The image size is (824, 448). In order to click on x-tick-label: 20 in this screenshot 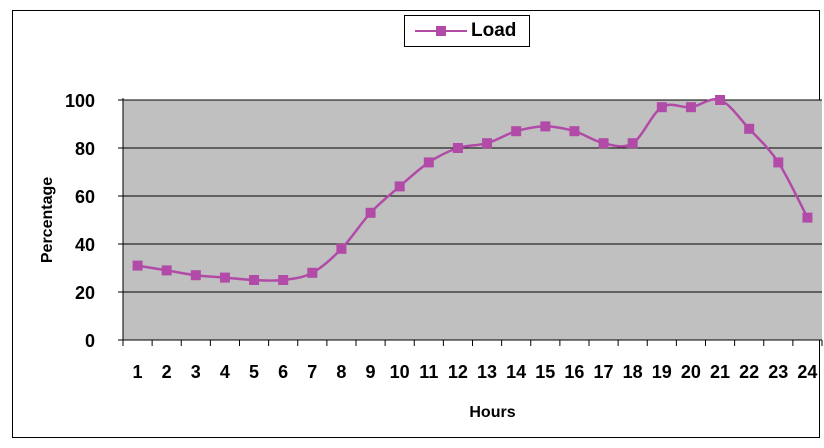, I will do `click(691, 372)`.